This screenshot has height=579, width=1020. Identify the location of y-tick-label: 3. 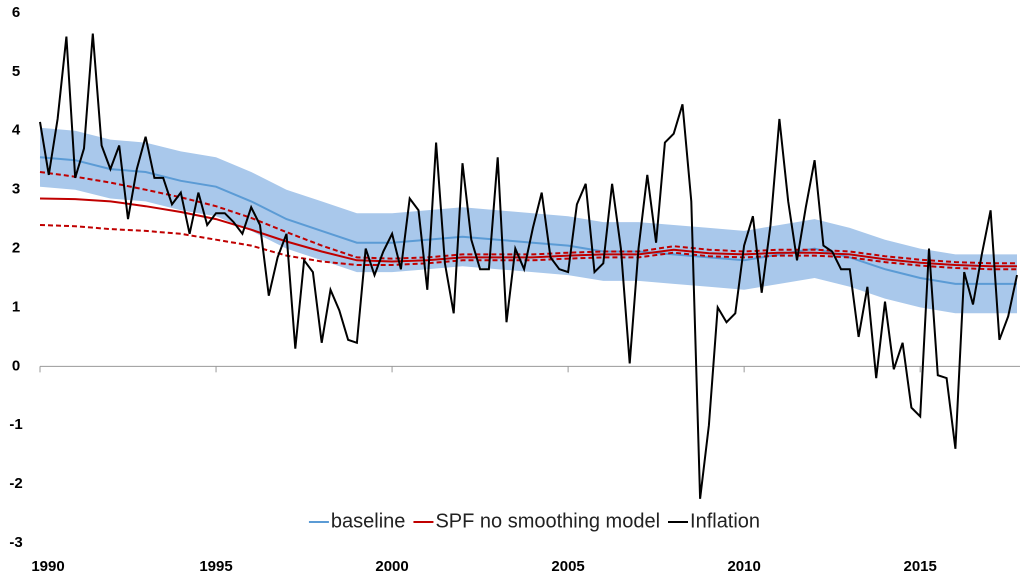
(16, 189).